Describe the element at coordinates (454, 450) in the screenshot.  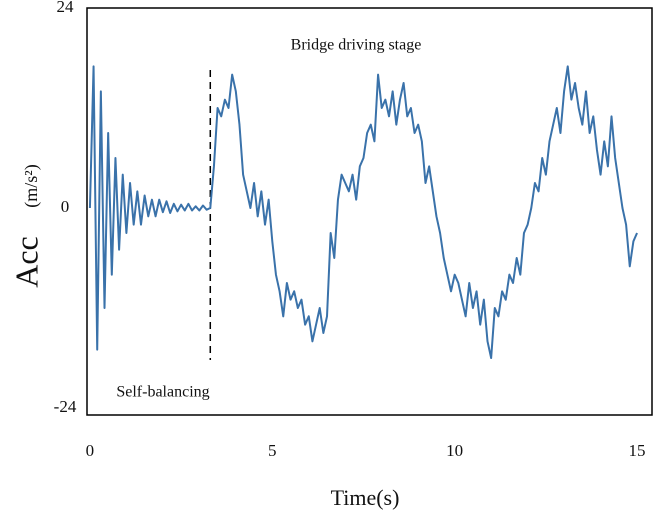
I see `x-tick-label: 10` at that location.